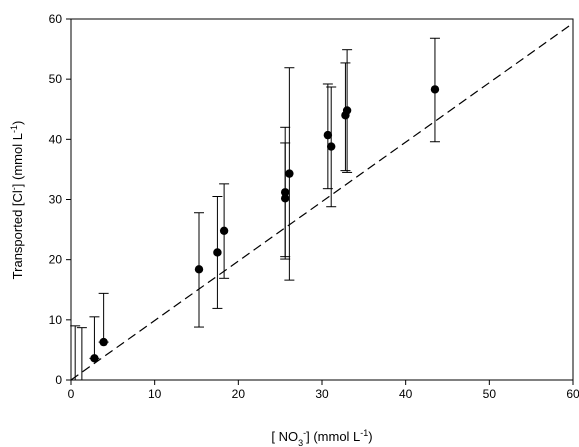 The height and width of the screenshot is (447, 579). Describe the element at coordinates (56, 320) in the screenshot. I see `y-tick-label: 10` at that location.